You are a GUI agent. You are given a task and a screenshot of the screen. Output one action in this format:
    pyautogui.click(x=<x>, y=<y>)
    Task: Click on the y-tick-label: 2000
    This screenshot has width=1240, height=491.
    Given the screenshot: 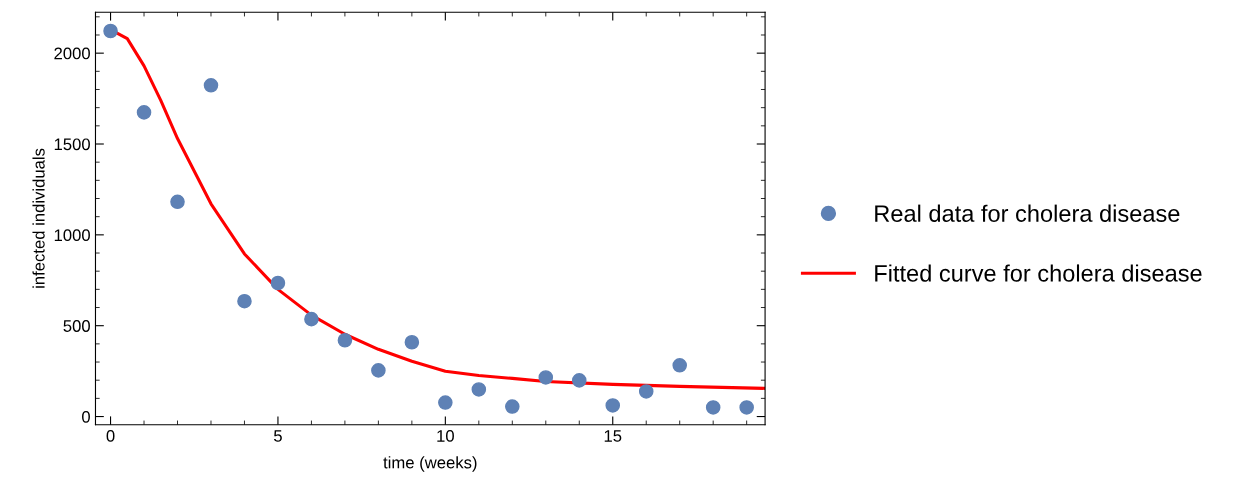 What is the action you would take?
    pyautogui.click(x=72, y=53)
    